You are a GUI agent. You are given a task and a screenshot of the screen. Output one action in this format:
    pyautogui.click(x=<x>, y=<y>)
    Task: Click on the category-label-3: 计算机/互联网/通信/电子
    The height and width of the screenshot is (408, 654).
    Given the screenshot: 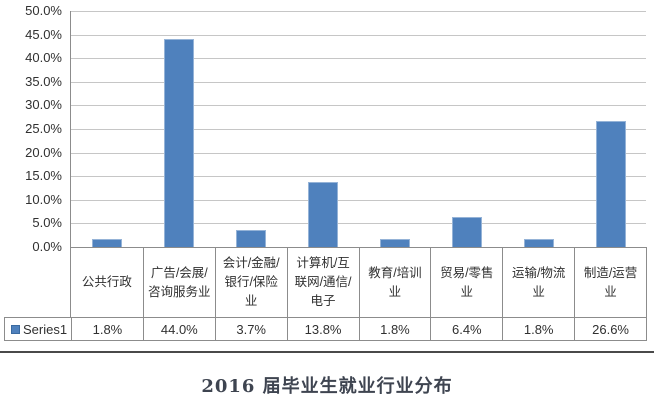 What is the action you would take?
    pyautogui.click(x=322, y=282)
    